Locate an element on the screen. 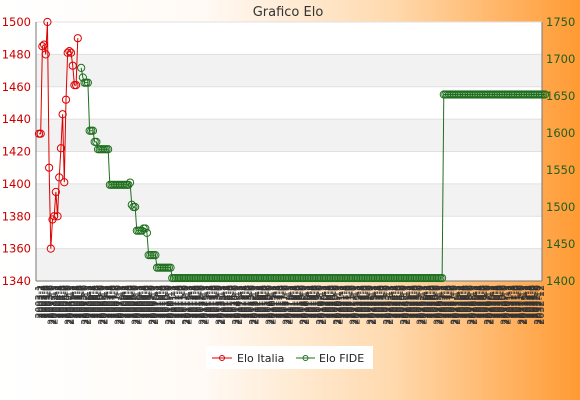  x-tick-label: 2024-4 is located at coordinates (396, 302).